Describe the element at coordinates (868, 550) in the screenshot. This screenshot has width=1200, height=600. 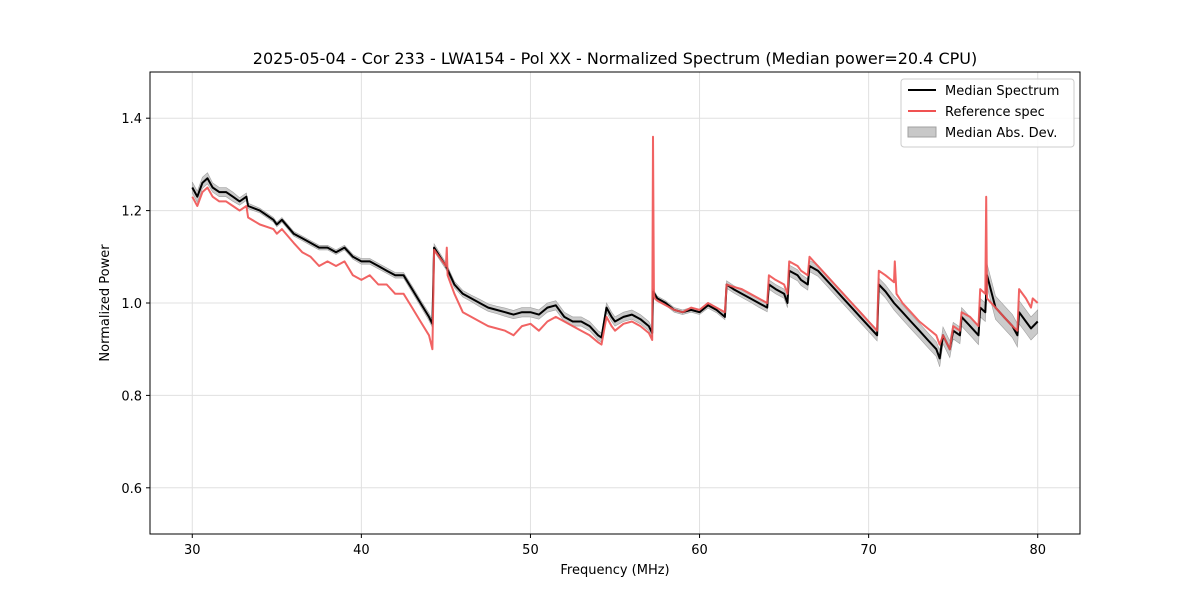
I see `x-tick-label: 70` at that location.